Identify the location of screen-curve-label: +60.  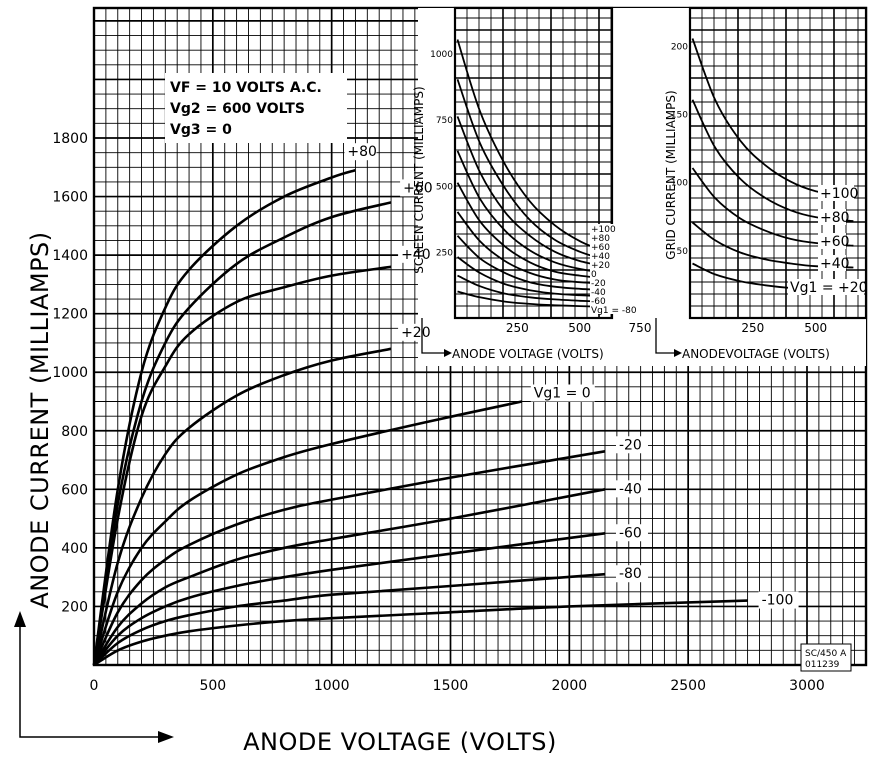
(600, 248).